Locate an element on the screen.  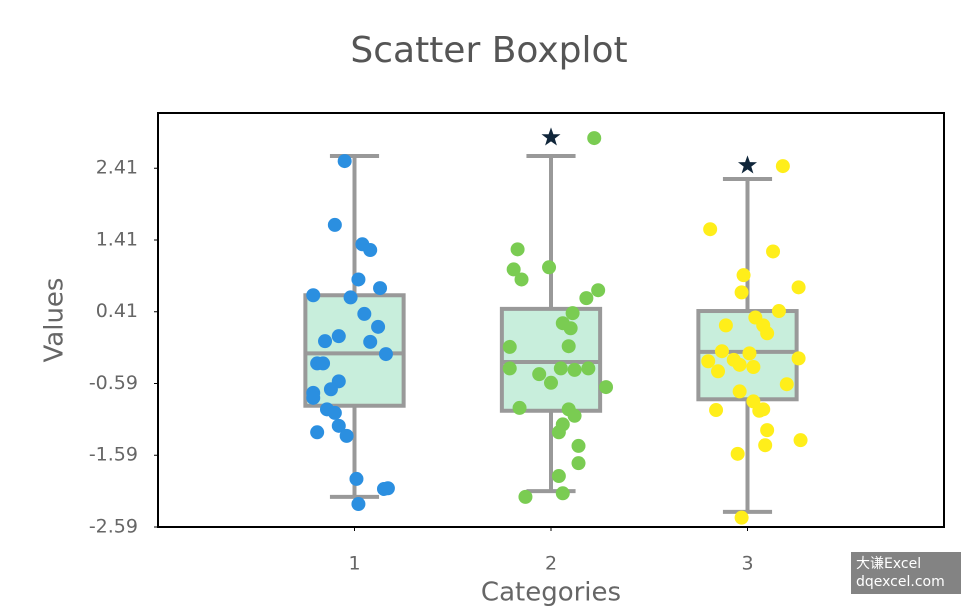
x-tick-label: 3 is located at coordinates (747, 564).